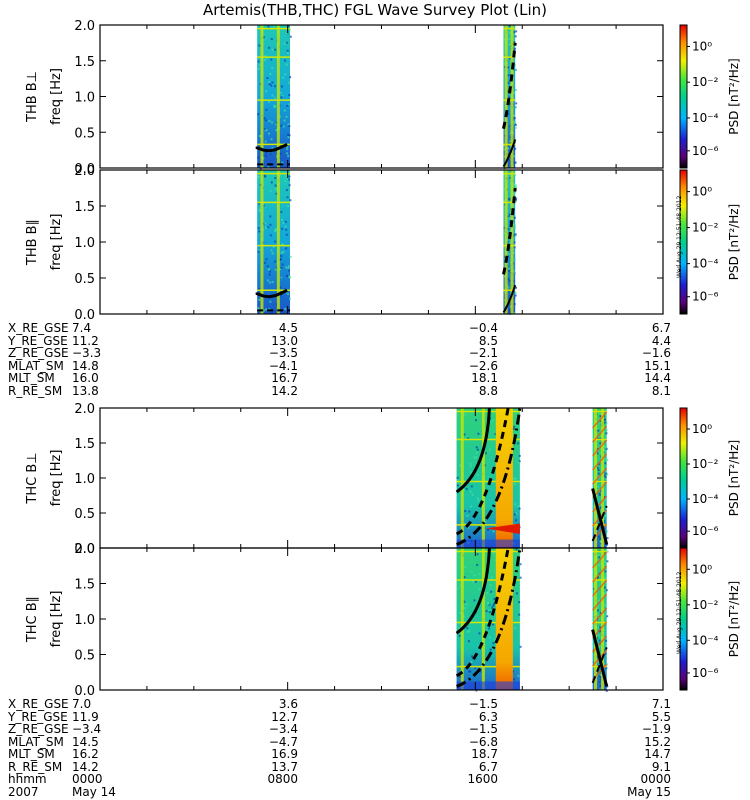 The image size is (750, 800). What do you see at coordinates (657, 741) in the screenshot?
I see `orbit-value: 15.2` at bounding box center [657, 741].